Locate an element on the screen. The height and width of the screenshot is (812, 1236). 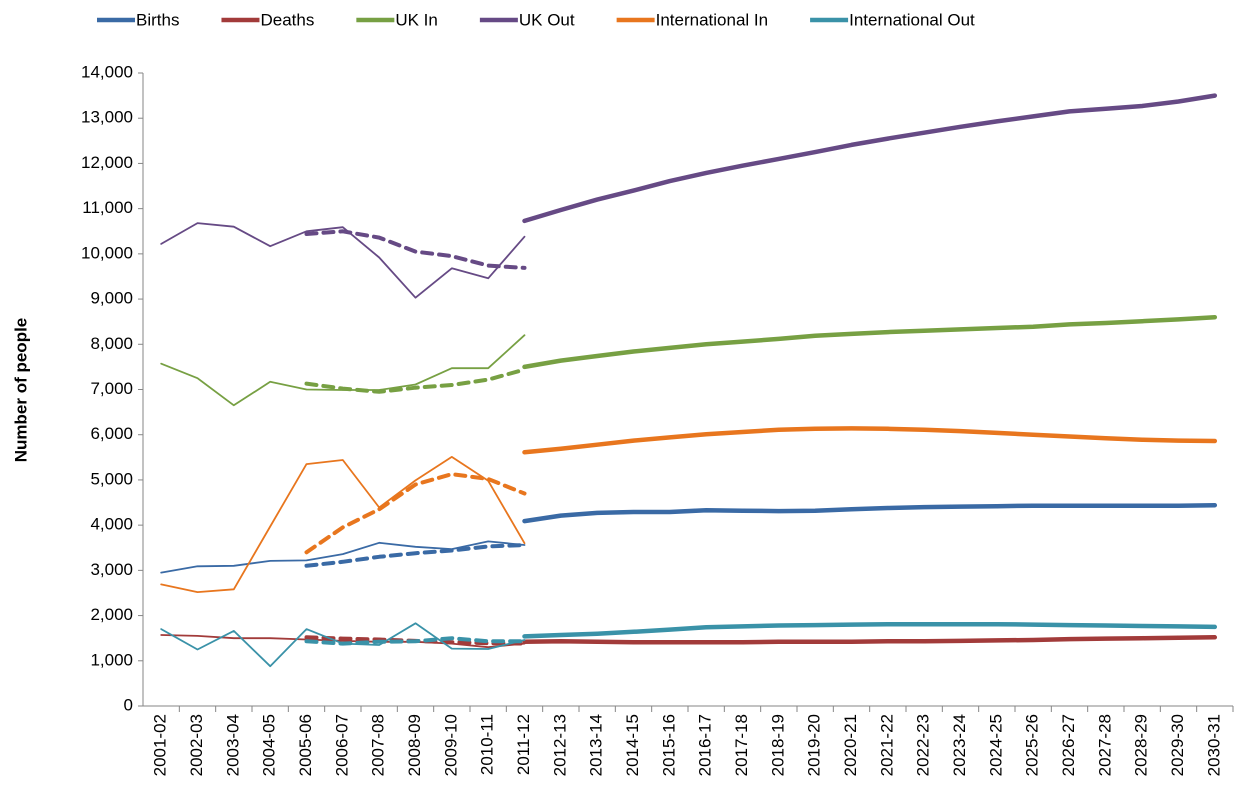
x-tick-label: 2003-04 is located at coordinates (232, 745).